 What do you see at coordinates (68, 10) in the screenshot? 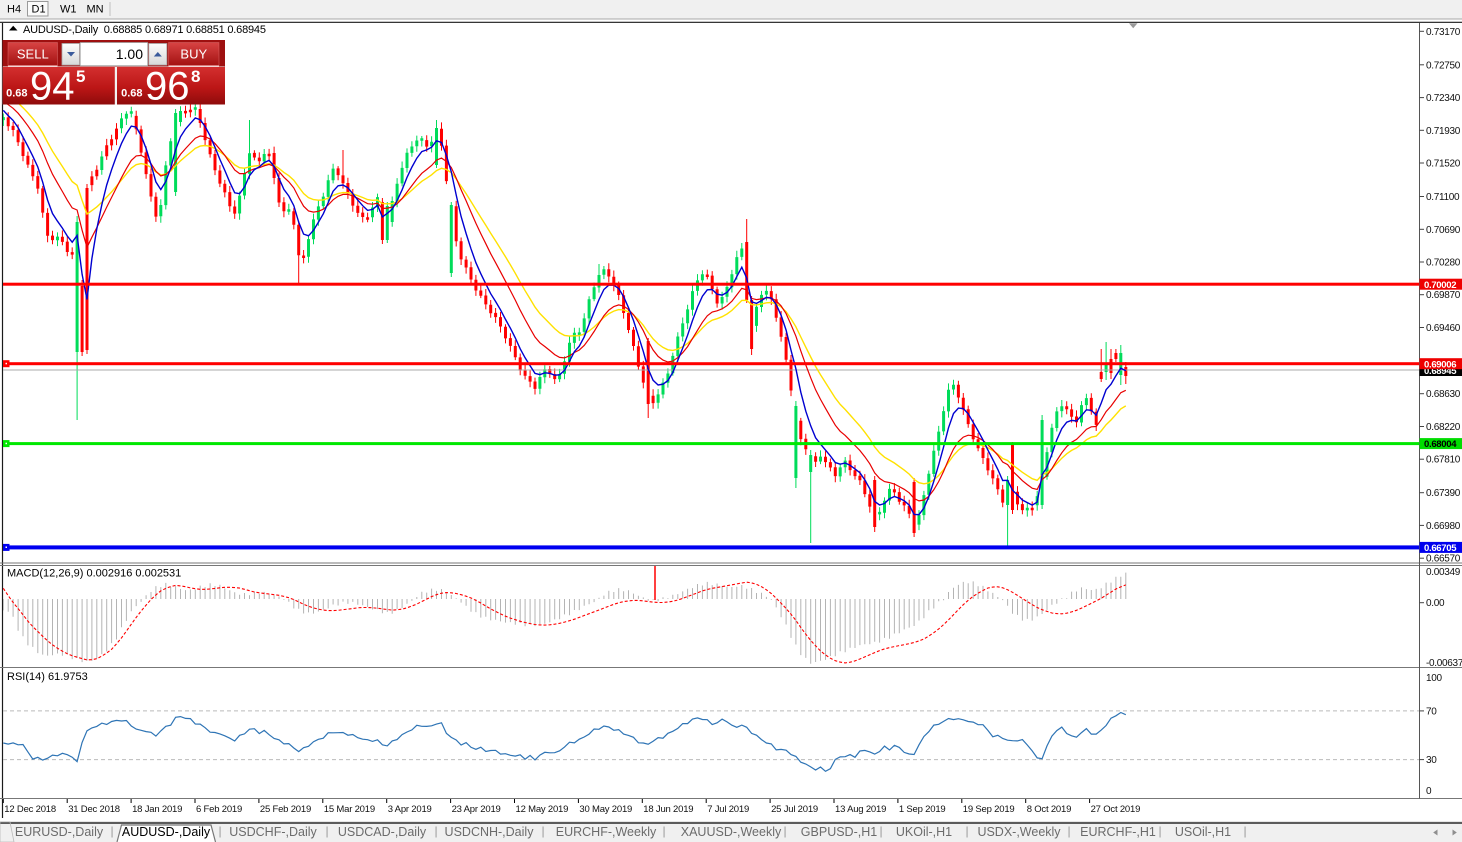
I see `svg-text: W1` at bounding box center [68, 10].